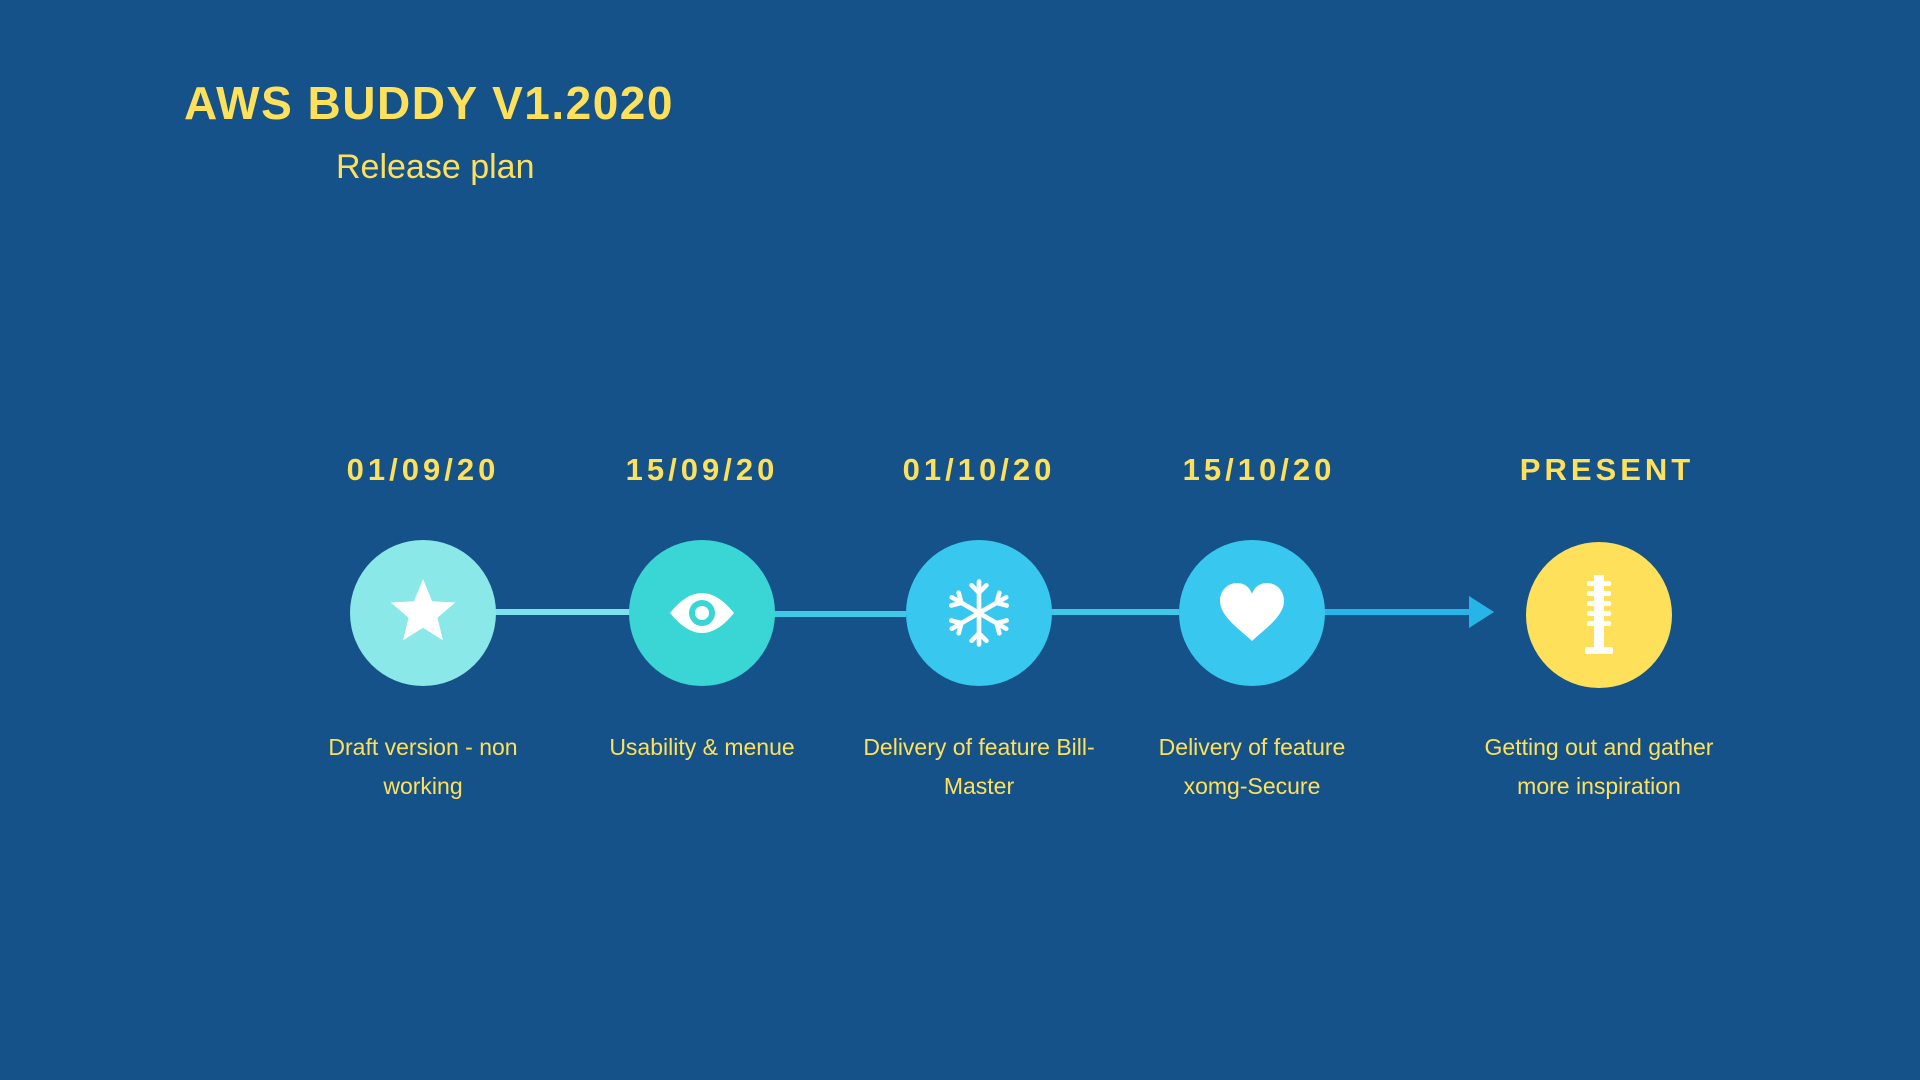 Image resolution: width=1920 pixels, height=1080 pixels. I want to click on arrowhead-icon, so click(1481, 612).